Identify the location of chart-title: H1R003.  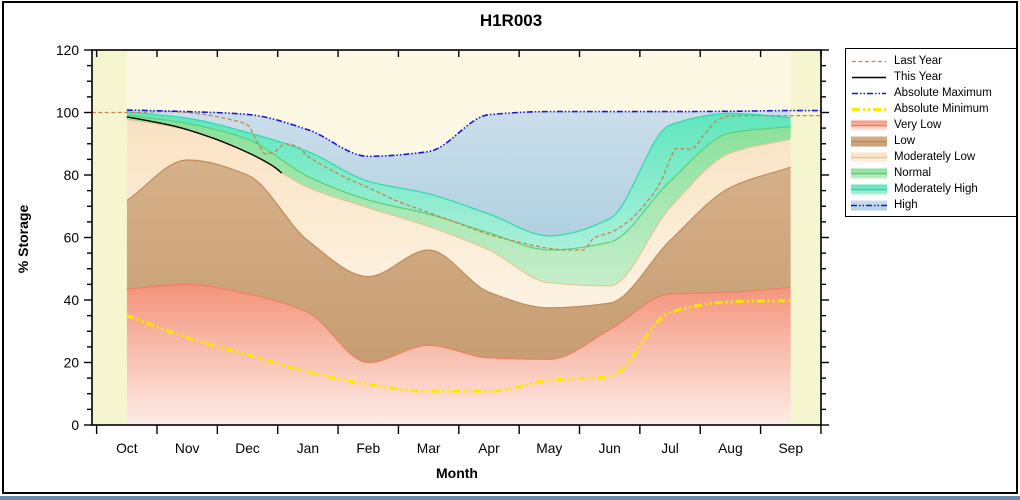
(511, 20).